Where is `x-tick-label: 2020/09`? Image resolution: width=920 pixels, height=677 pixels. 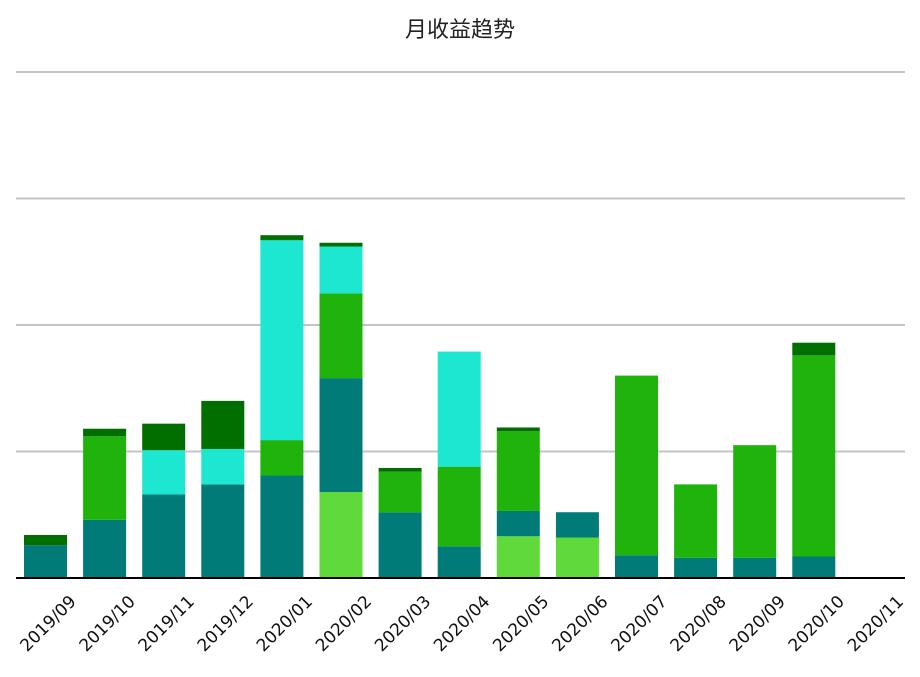
x-tick-label: 2020/09 is located at coordinates (758, 624).